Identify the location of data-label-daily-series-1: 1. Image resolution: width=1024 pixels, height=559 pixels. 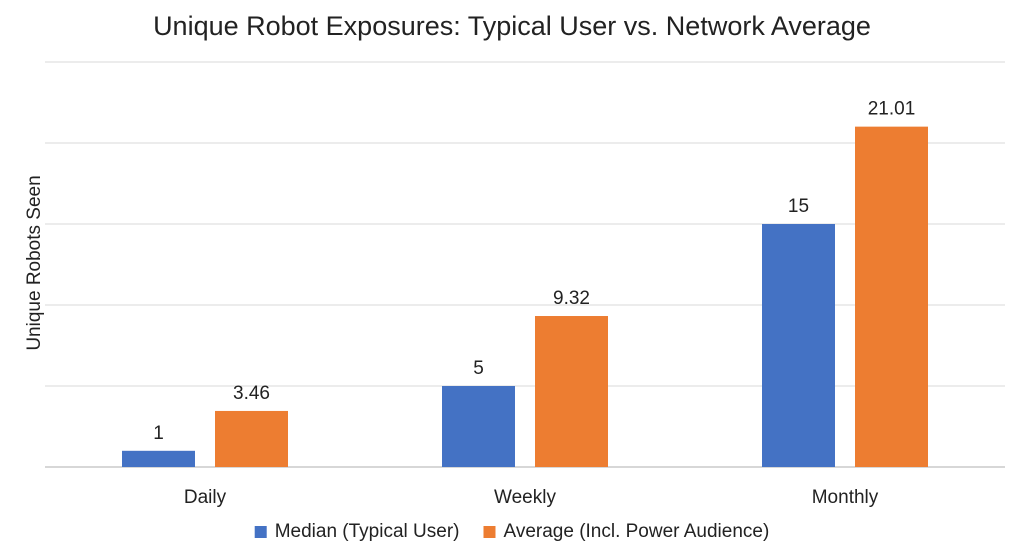
(158, 433).